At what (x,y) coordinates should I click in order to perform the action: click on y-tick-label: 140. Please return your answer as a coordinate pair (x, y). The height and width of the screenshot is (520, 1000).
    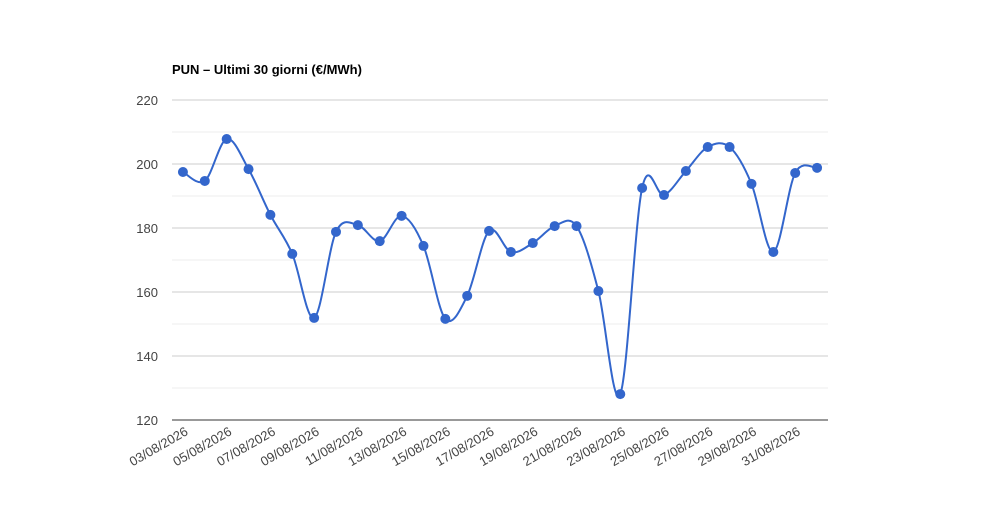
    Looking at the image, I should click on (147, 356).